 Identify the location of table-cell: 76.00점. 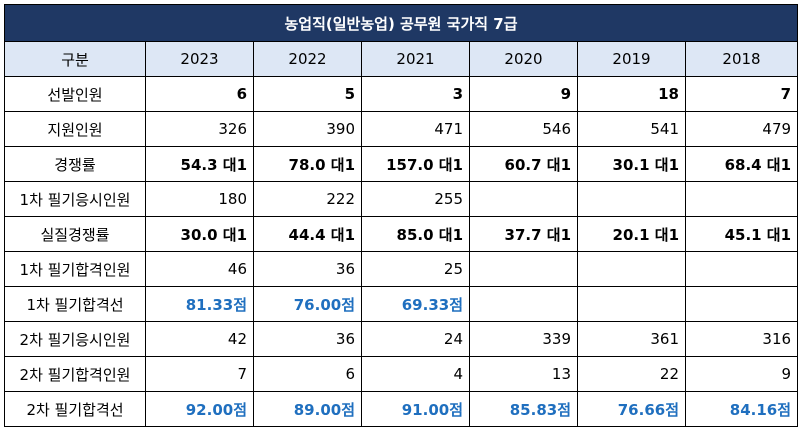
(307, 304).